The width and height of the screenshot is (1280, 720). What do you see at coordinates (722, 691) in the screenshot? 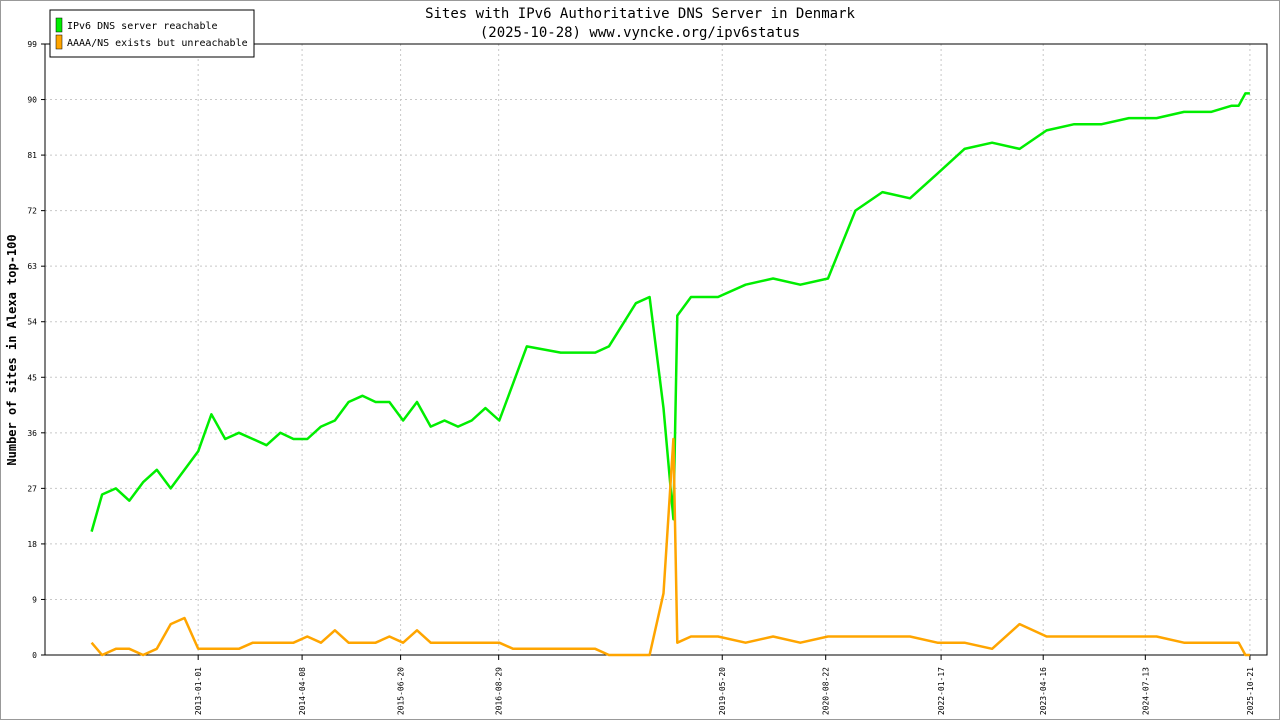
I see `x-tick-label: 2019-05-20` at bounding box center [722, 691].